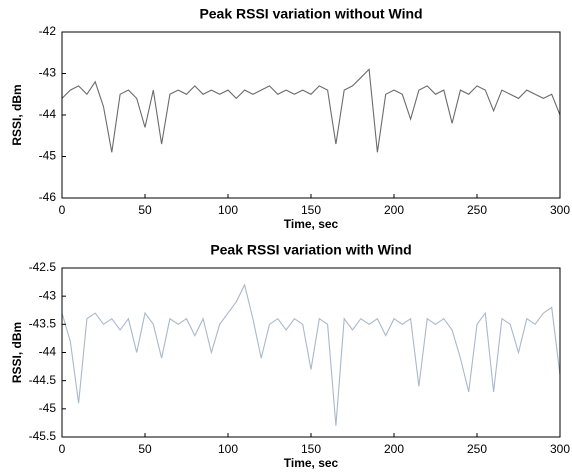 The height and width of the screenshot is (473, 572). Describe the element at coordinates (48, 197) in the screenshot. I see `y-tick-label: -46` at that location.